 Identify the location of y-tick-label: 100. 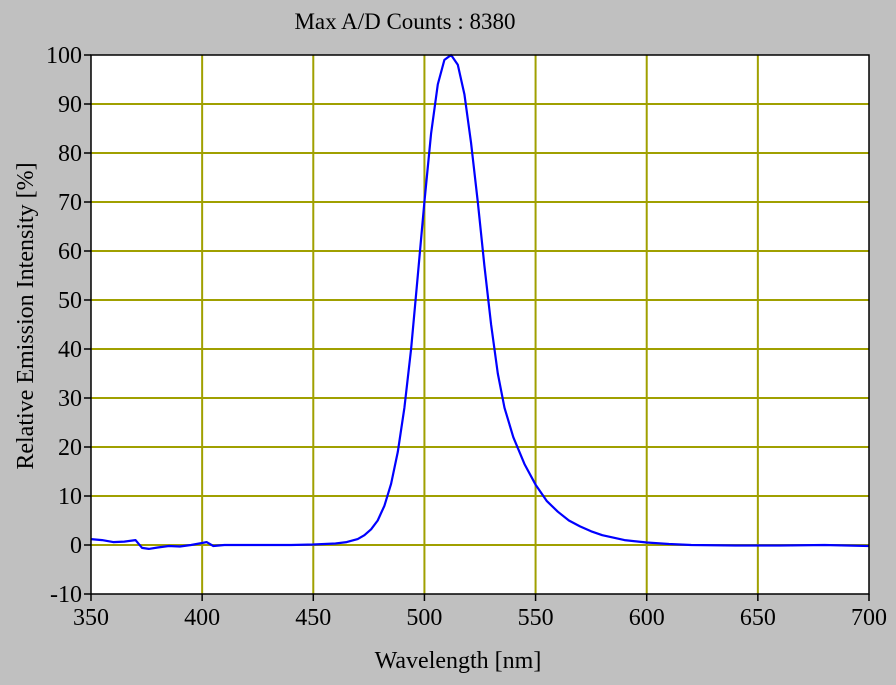
(64, 56).